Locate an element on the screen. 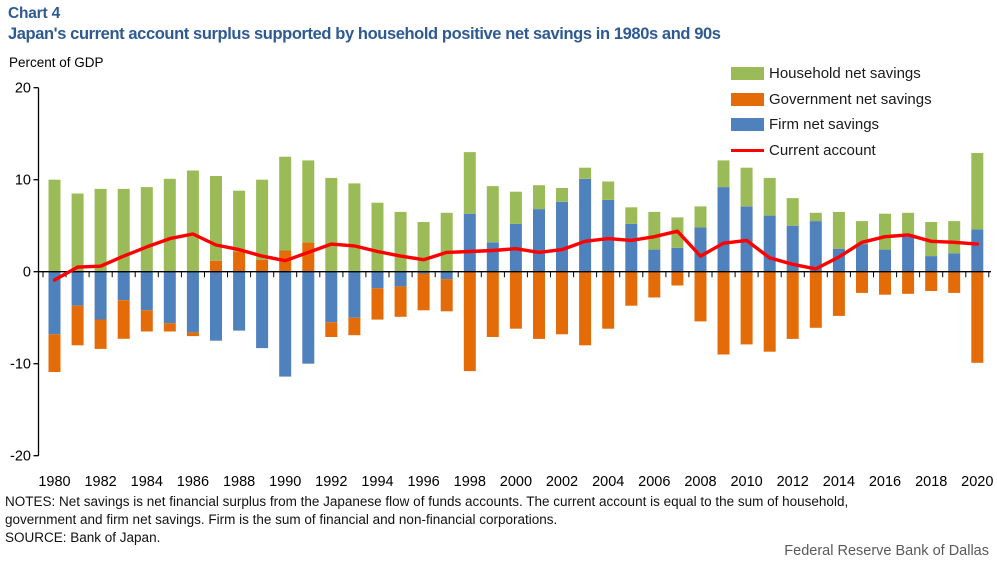  bar-segment-government-1996 is located at coordinates (423, 292).